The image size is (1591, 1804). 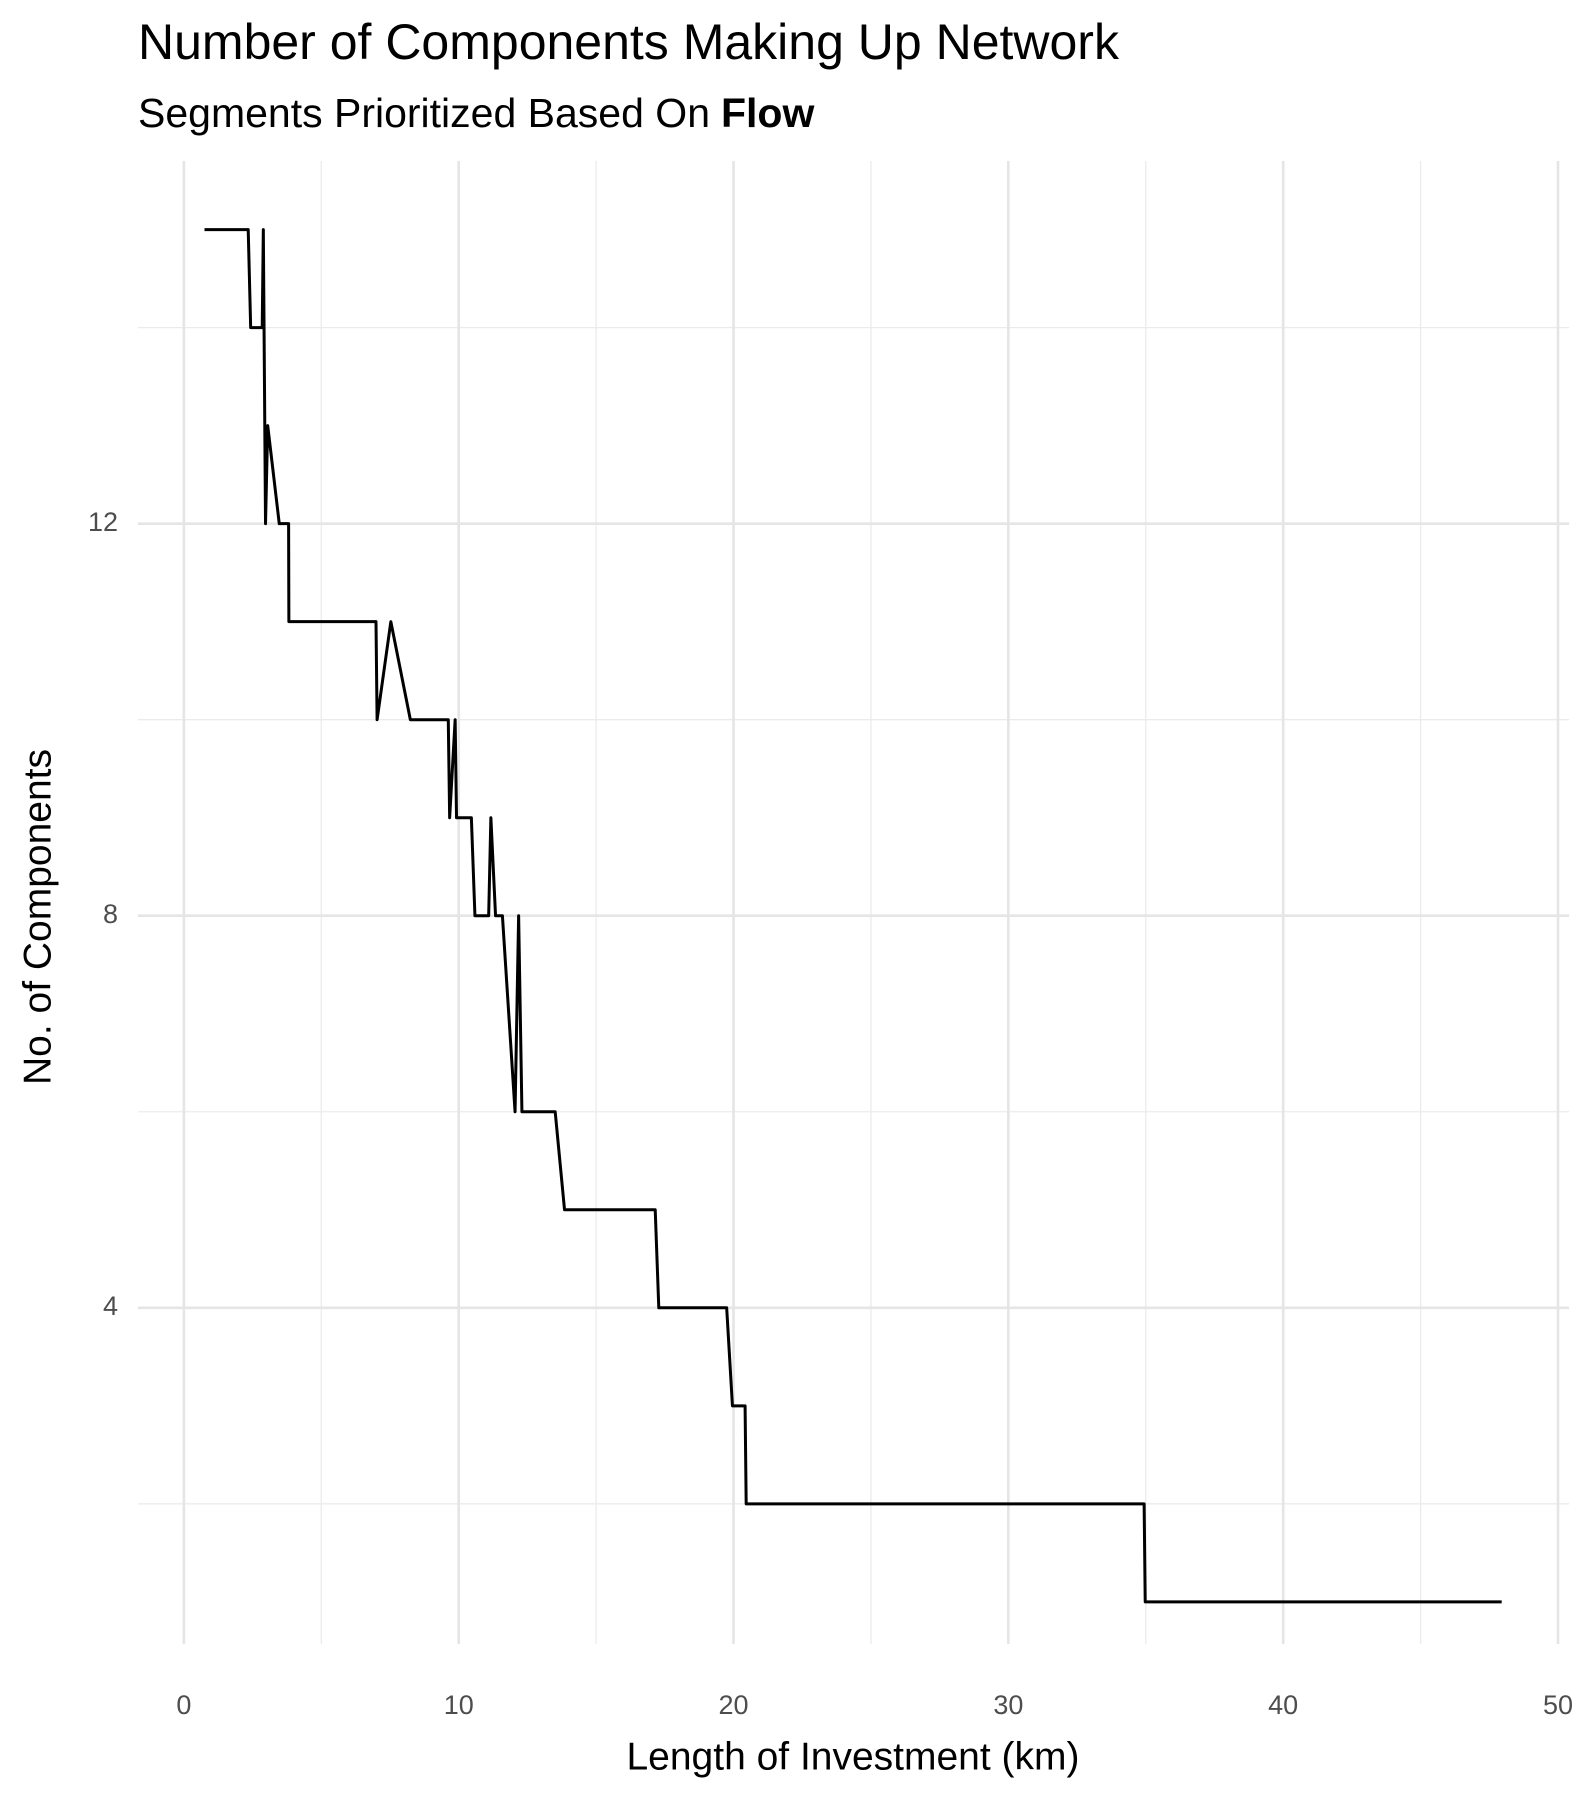 What do you see at coordinates (110, 914) in the screenshot?
I see `y-tick-label: 8` at bounding box center [110, 914].